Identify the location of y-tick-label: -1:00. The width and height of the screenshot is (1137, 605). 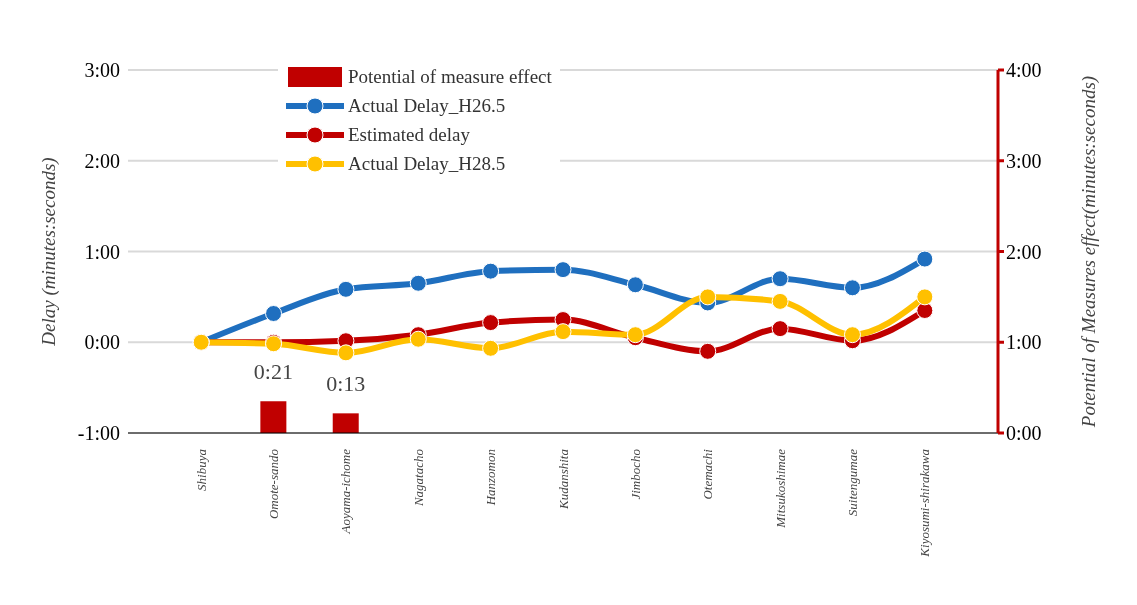
(98, 433).